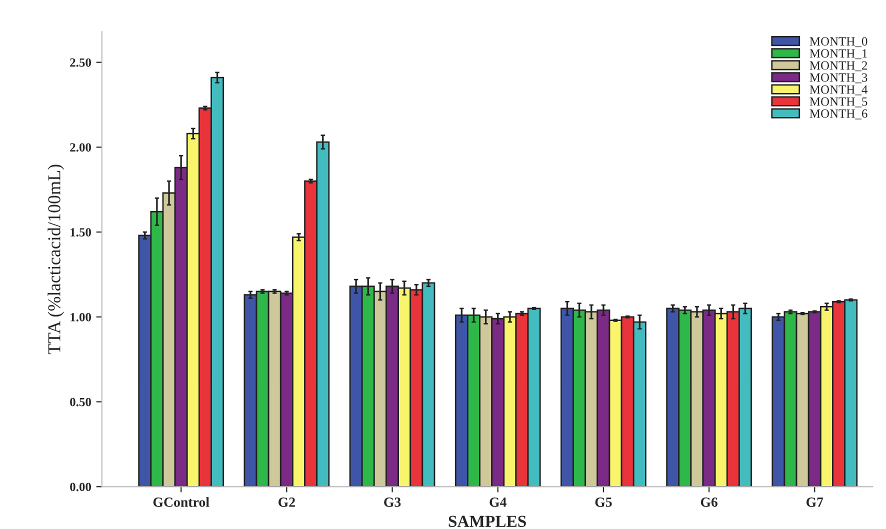  What do you see at coordinates (603, 502) in the screenshot?
I see `x-tick-label: G5` at bounding box center [603, 502].